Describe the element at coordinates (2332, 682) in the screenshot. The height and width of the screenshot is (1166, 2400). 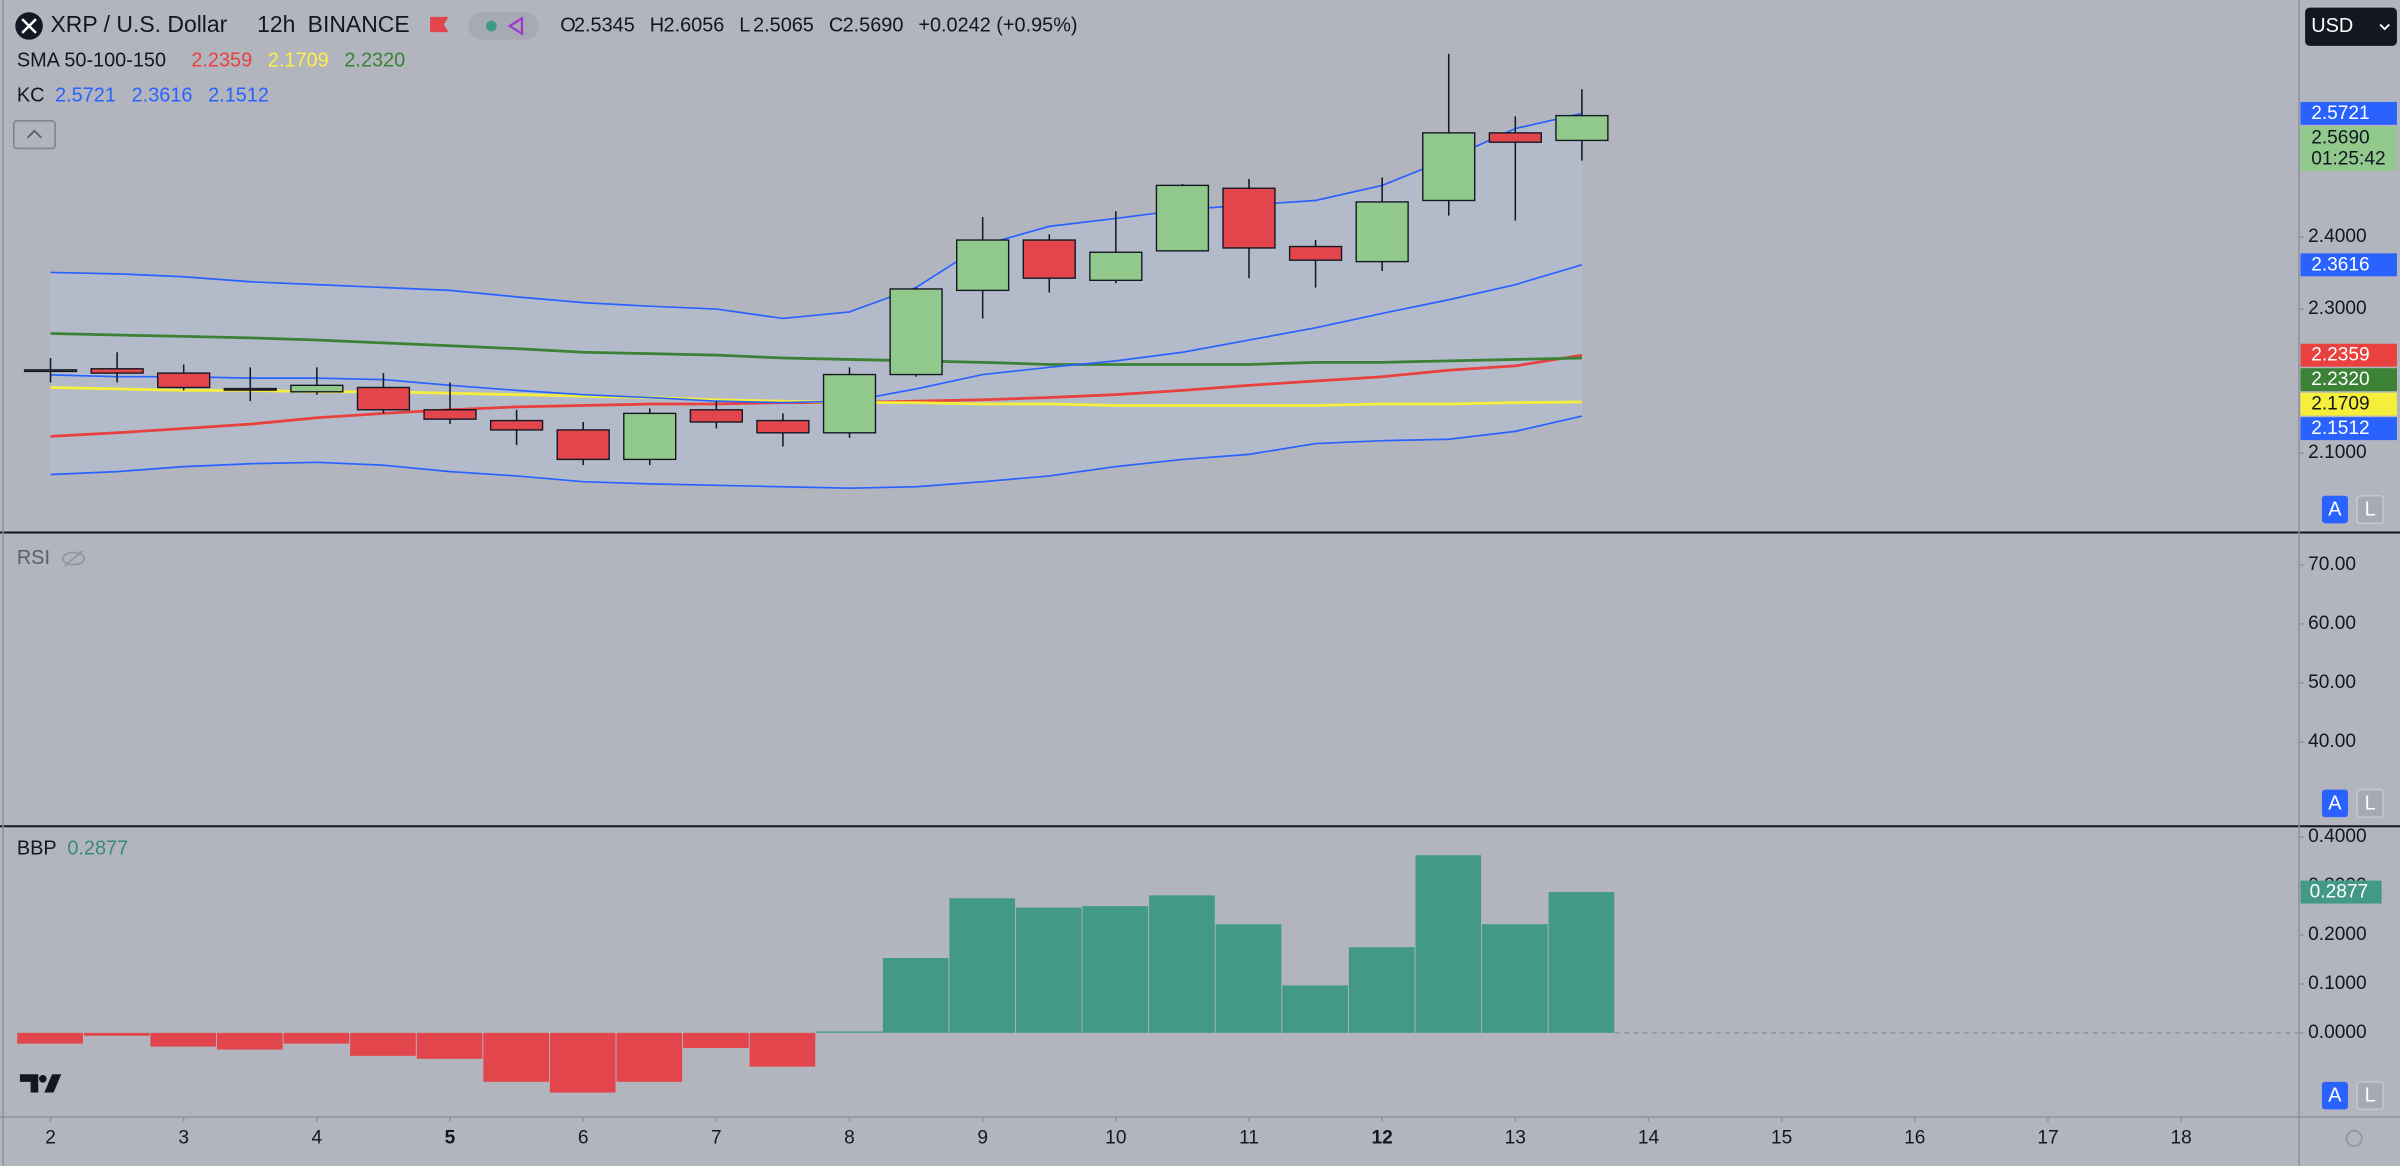
I see `y-tick-label: 50.00` at that location.